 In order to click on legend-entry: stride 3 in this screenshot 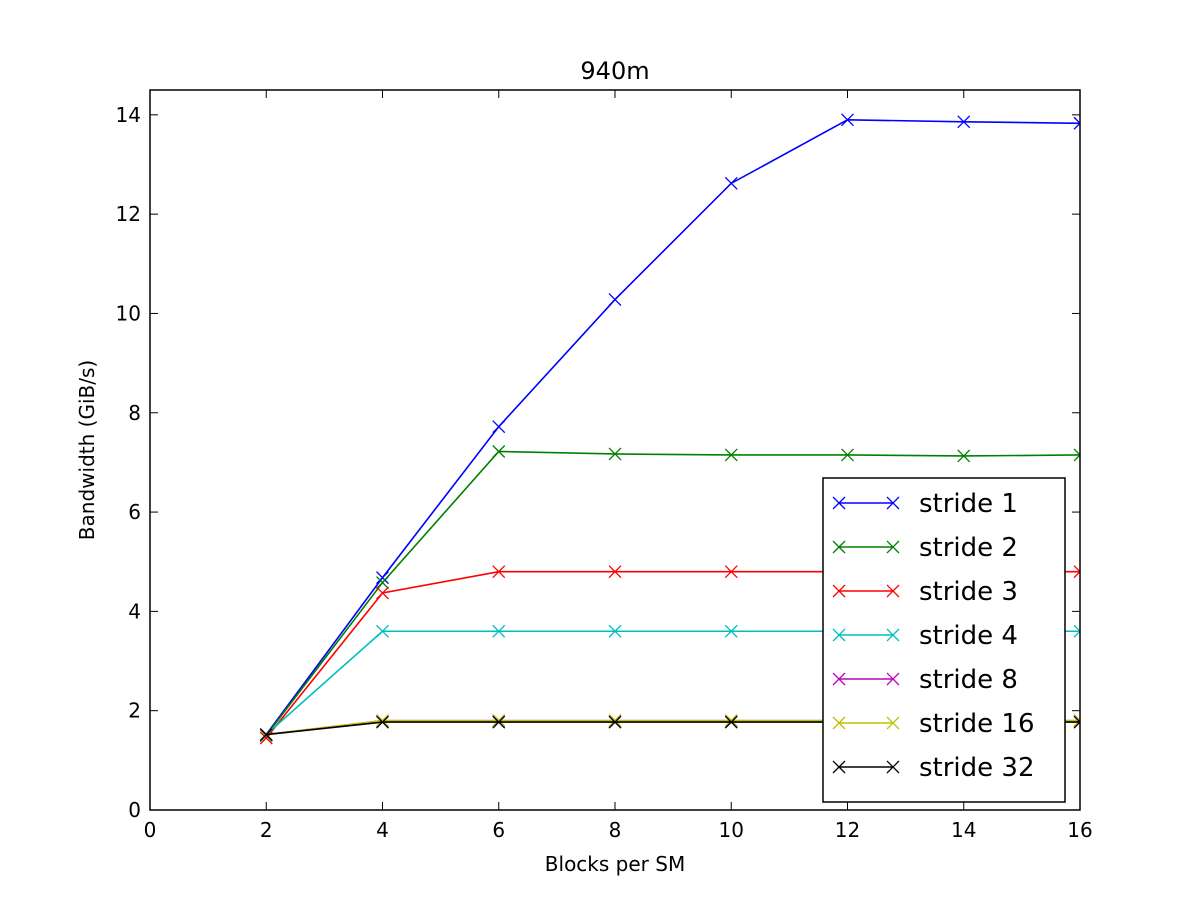, I will do `click(925, 592)`.